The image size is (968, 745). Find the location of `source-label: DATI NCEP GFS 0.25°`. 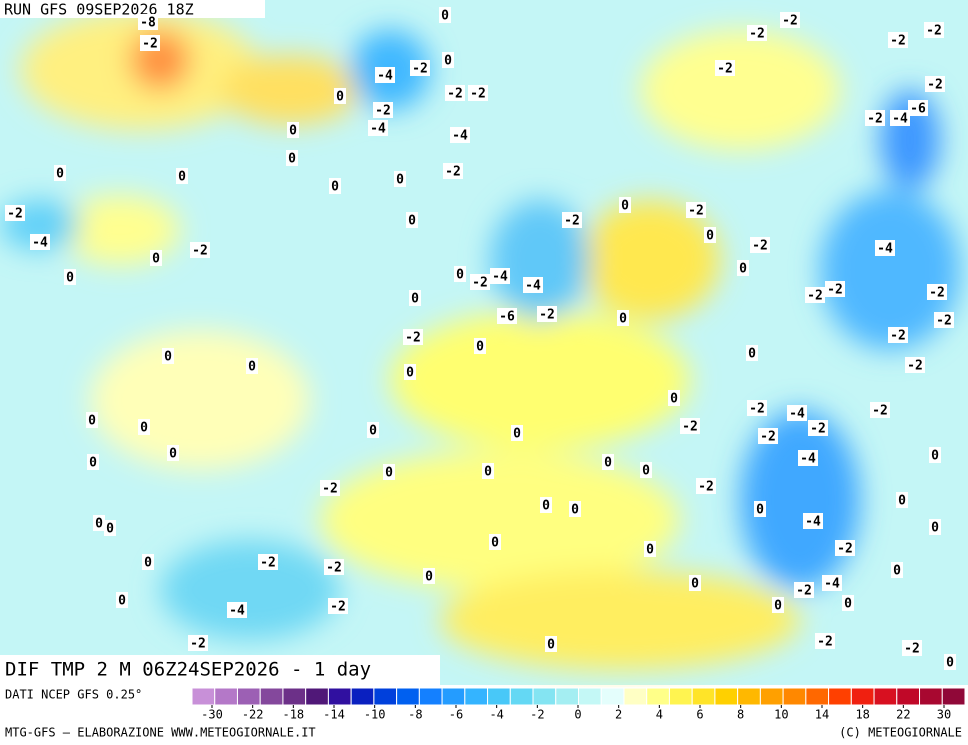

source-label: DATI NCEP GFS 0.25° is located at coordinates (73, 695).